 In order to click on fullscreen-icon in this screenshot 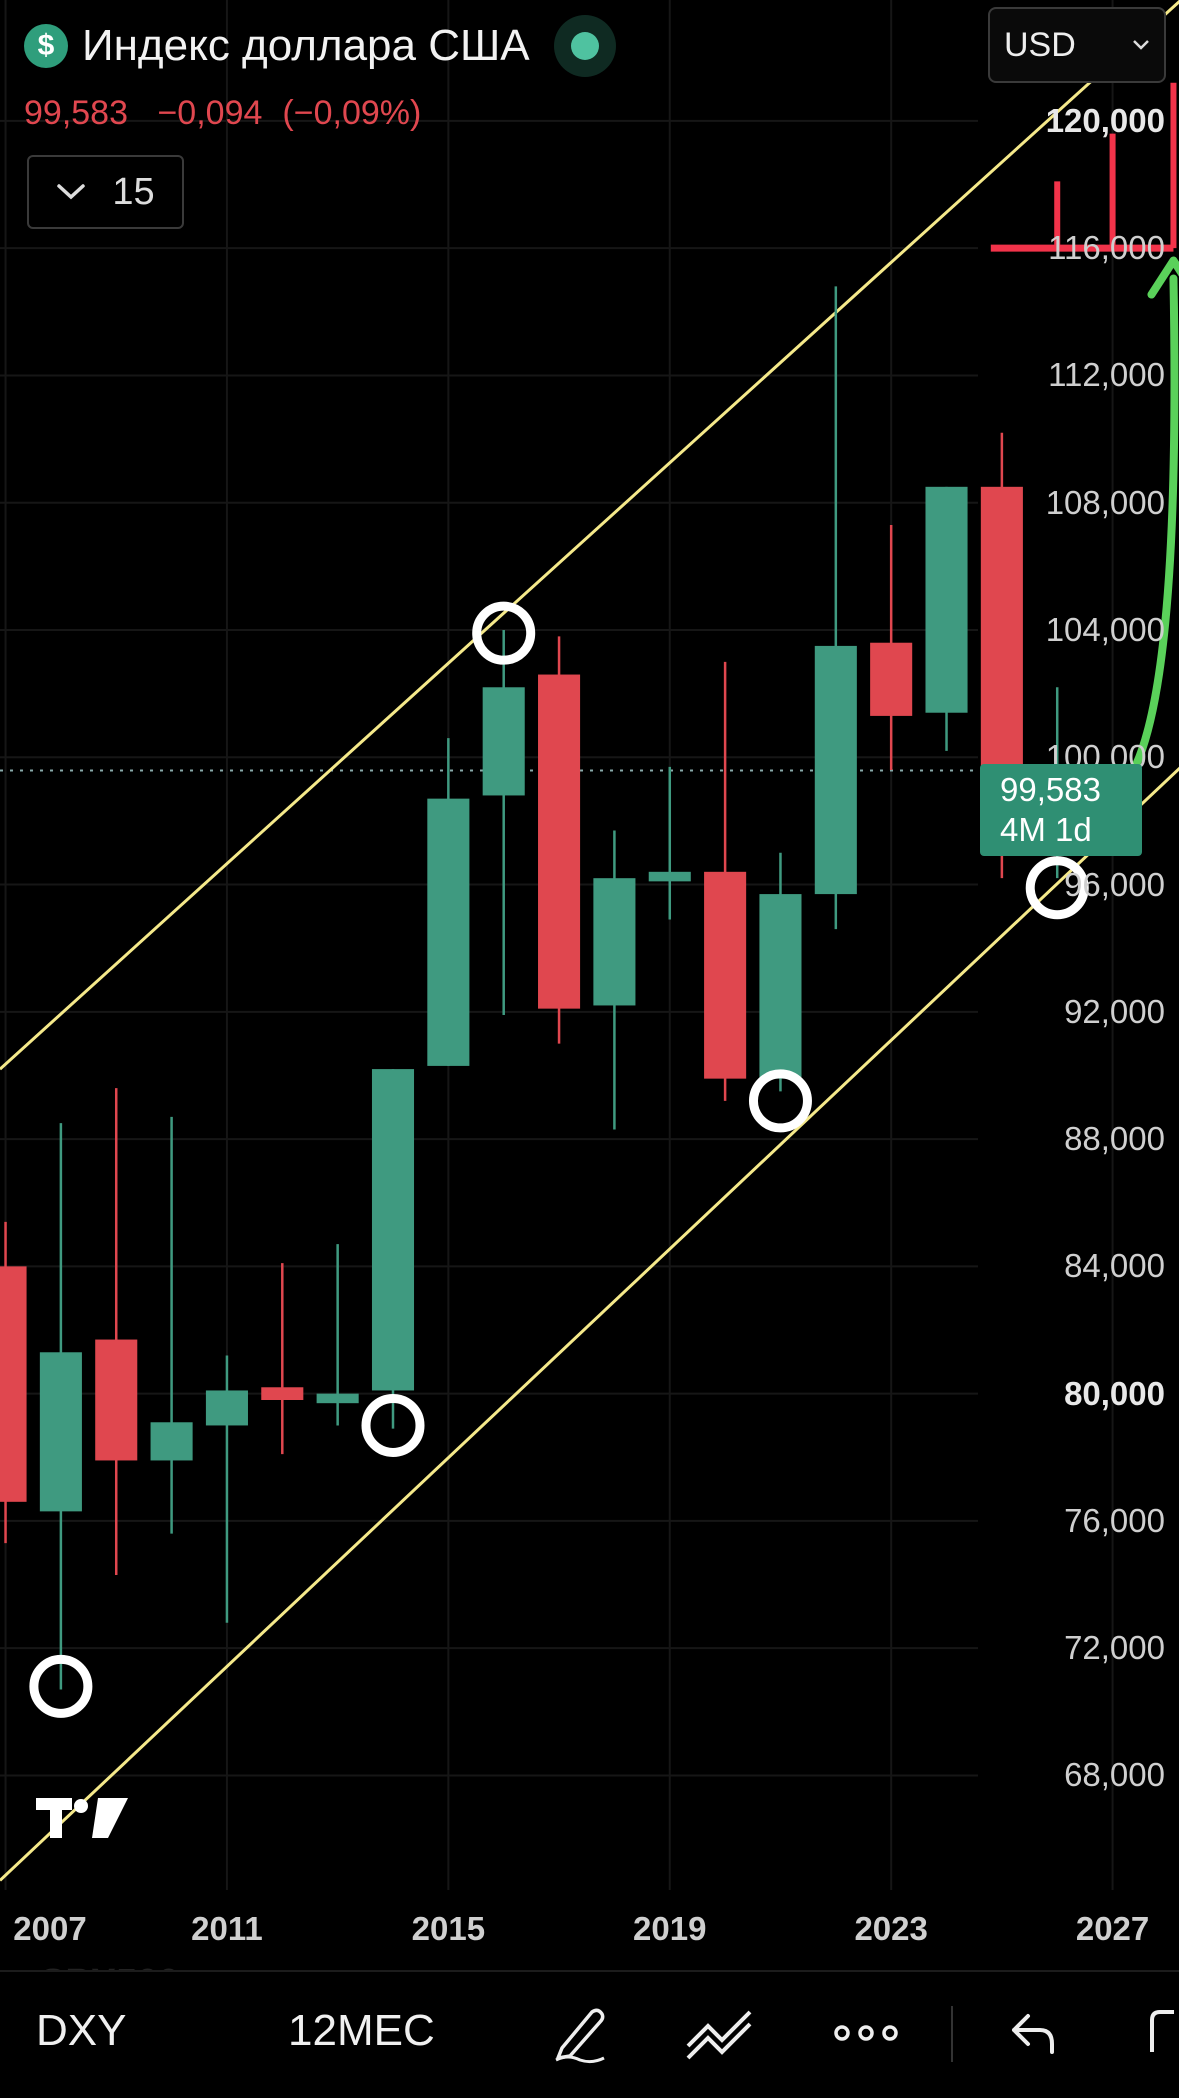, I will do `click(1162, 2033)`.